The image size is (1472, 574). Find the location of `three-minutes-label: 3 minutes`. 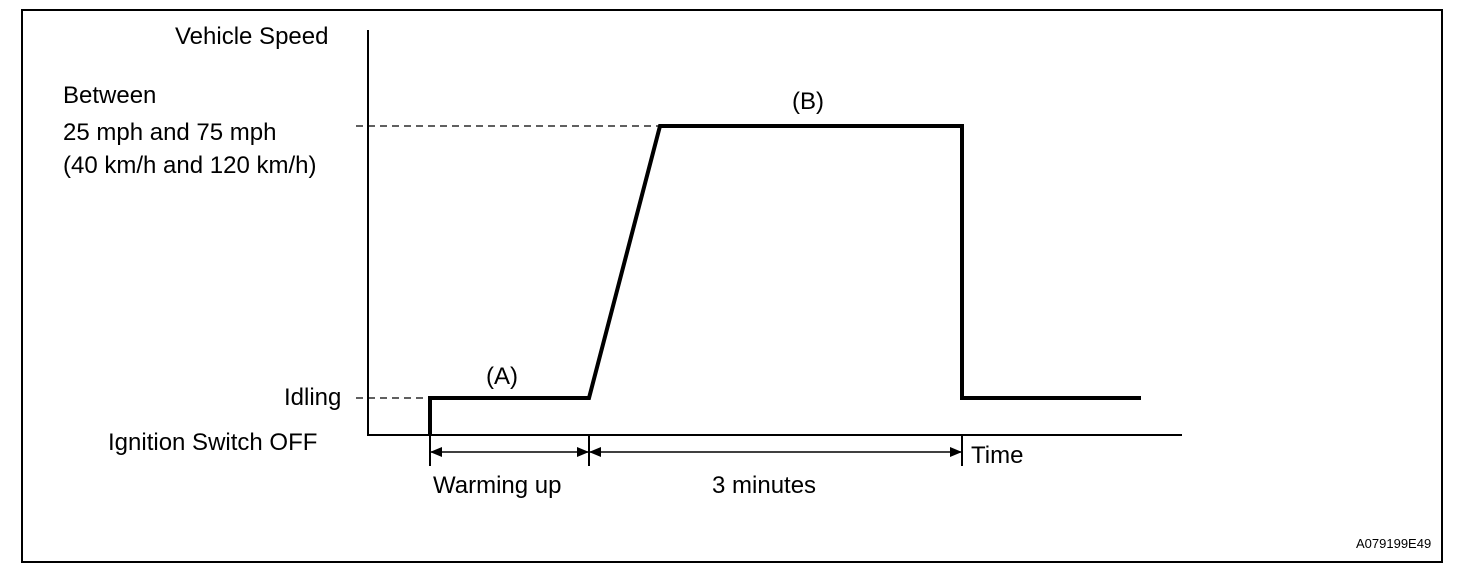

three-minutes-label: 3 minutes is located at coordinates (764, 485).